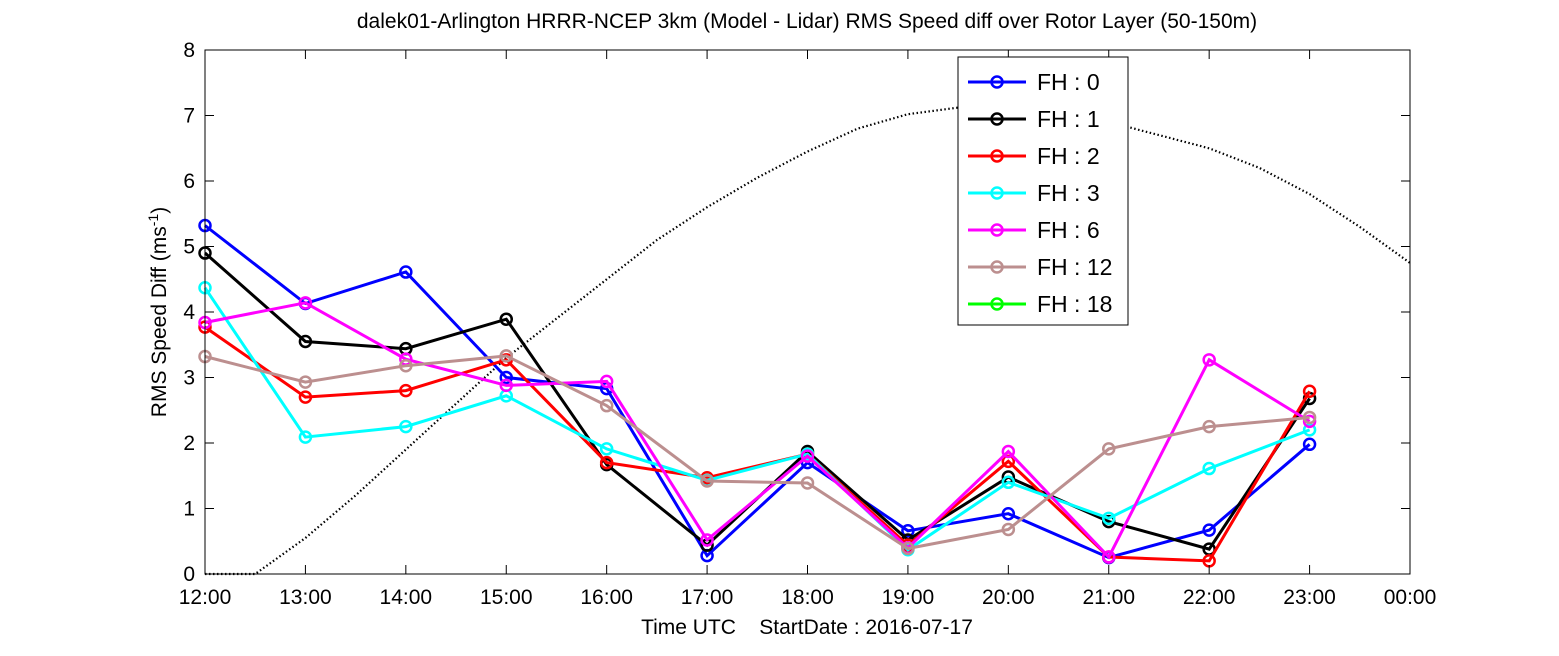 The height and width of the screenshot is (656, 1559). What do you see at coordinates (1410, 597) in the screenshot?
I see `x-tick-label: 00:00` at bounding box center [1410, 597].